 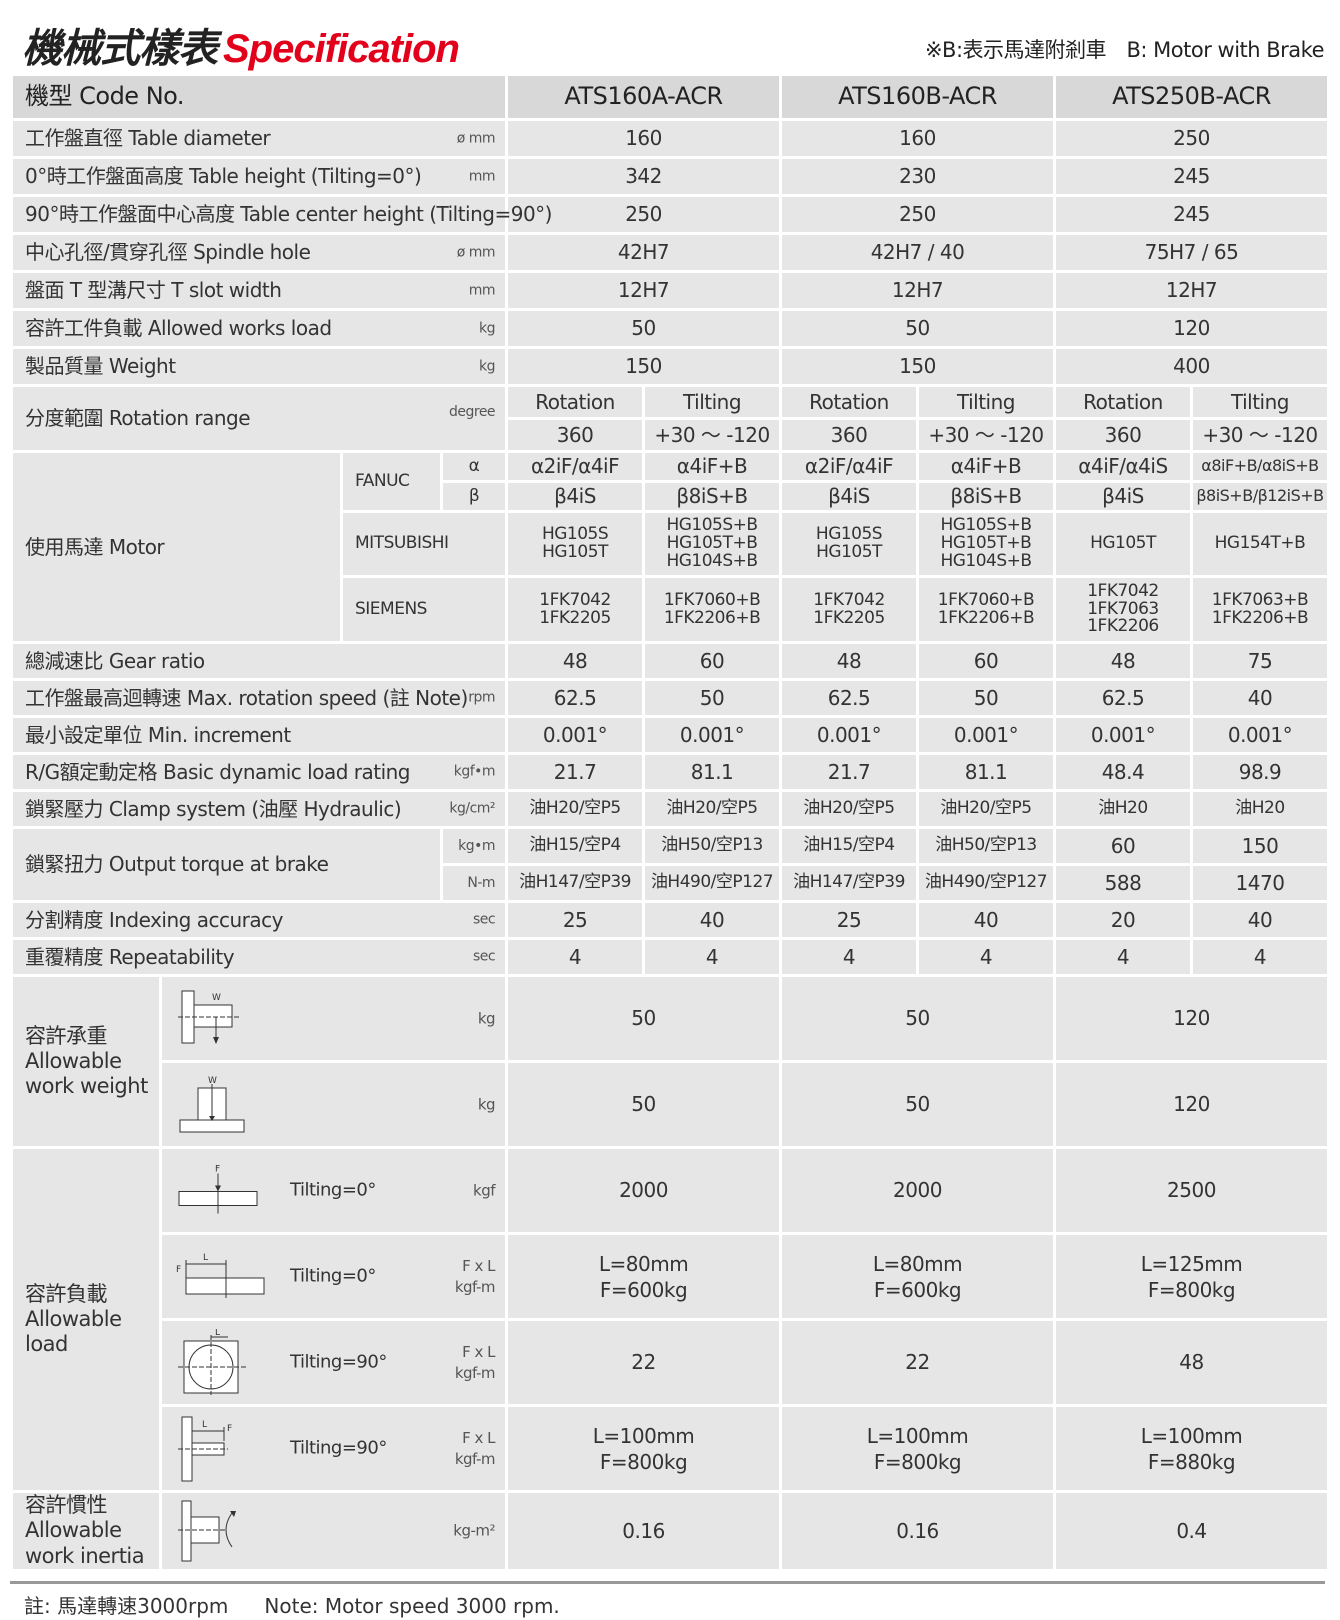 I want to click on cell: 2500, so click(x=1191, y=1190).